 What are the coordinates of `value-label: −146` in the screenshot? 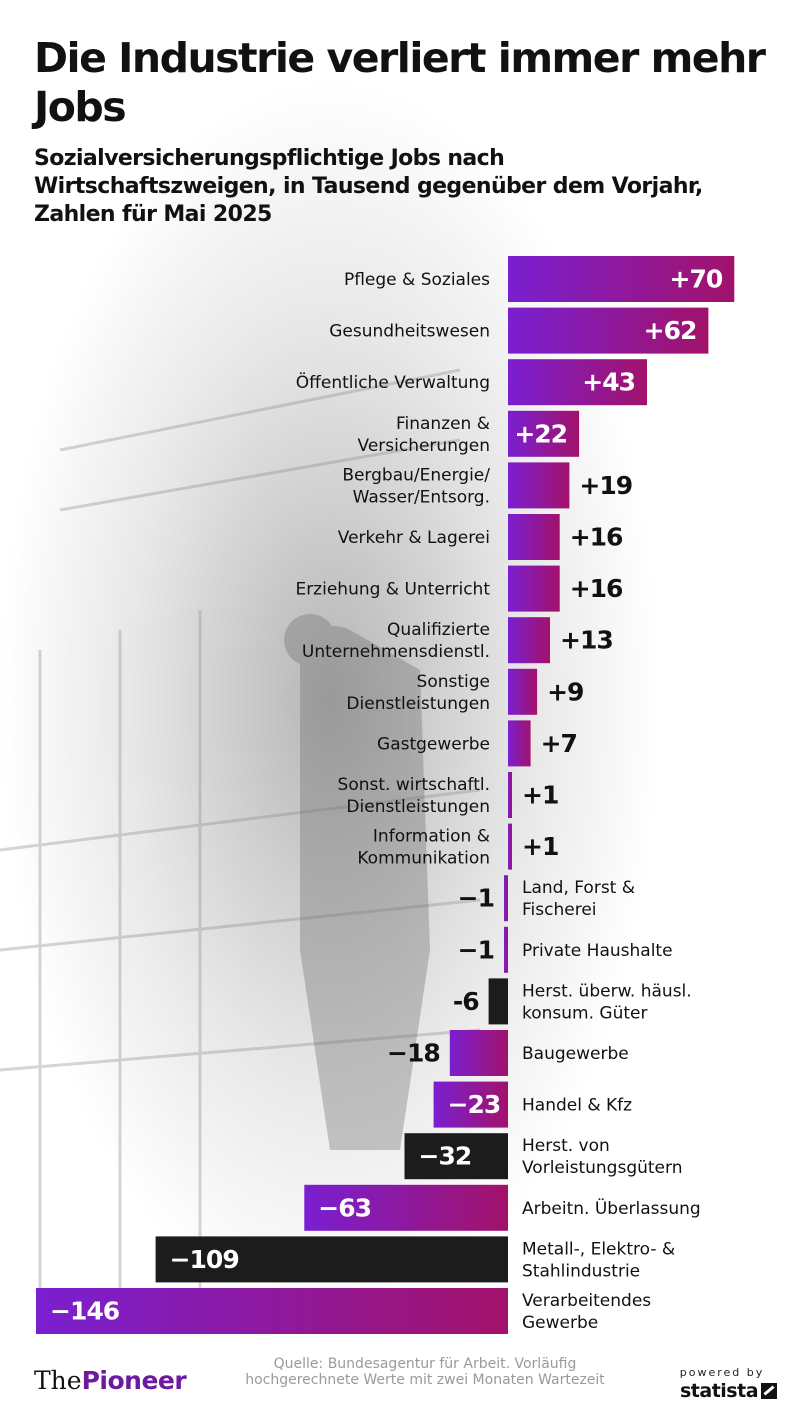 It's located at (85, 1311).